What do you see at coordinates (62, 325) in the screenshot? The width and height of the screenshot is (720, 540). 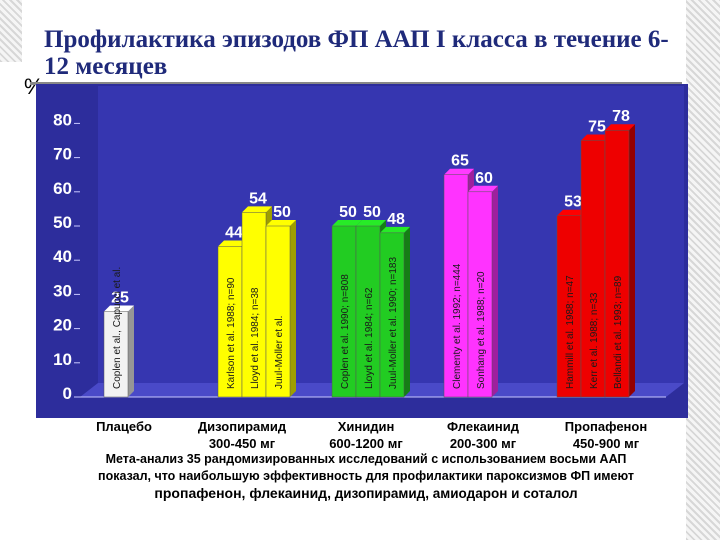 I see `y-tick-label: 20` at bounding box center [62, 325].